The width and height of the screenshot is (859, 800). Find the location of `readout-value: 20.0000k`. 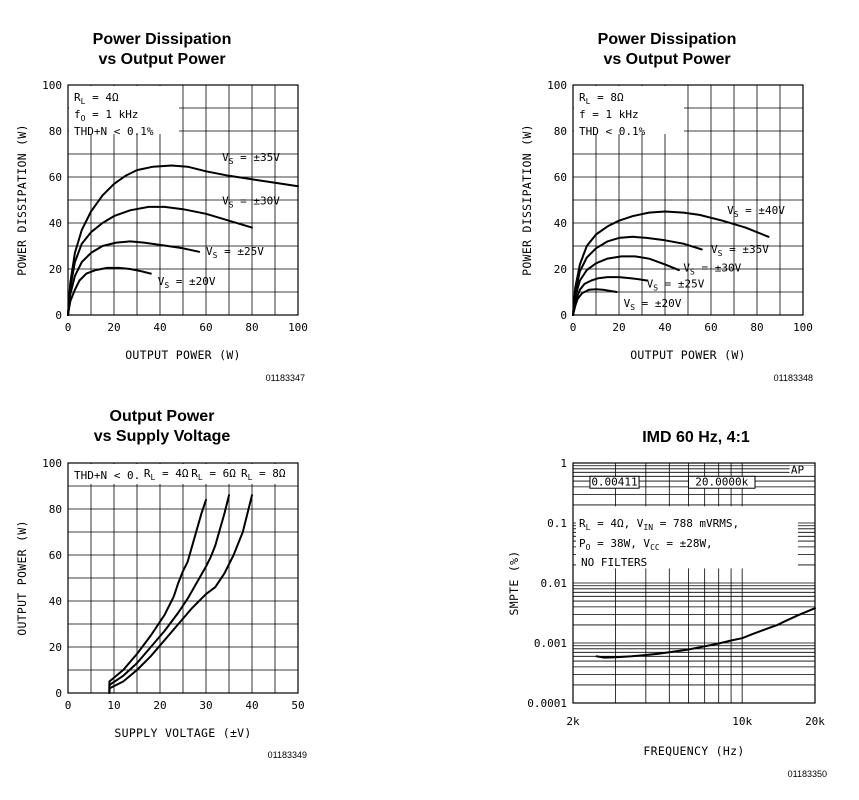

readout-value: 20.0000k is located at coordinates (721, 482).